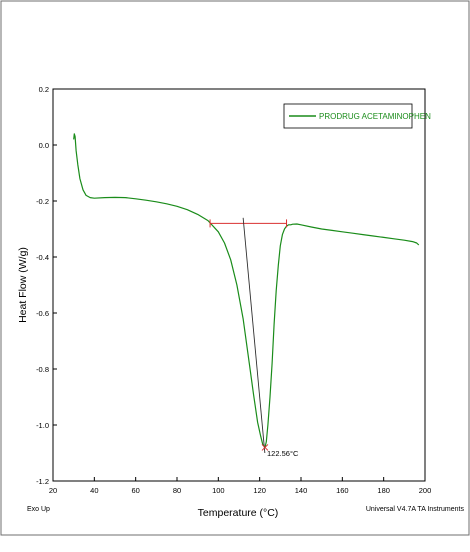 The height and width of the screenshot is (552, 470). I want to click on x-tick-label: 200, so click(425, 490).